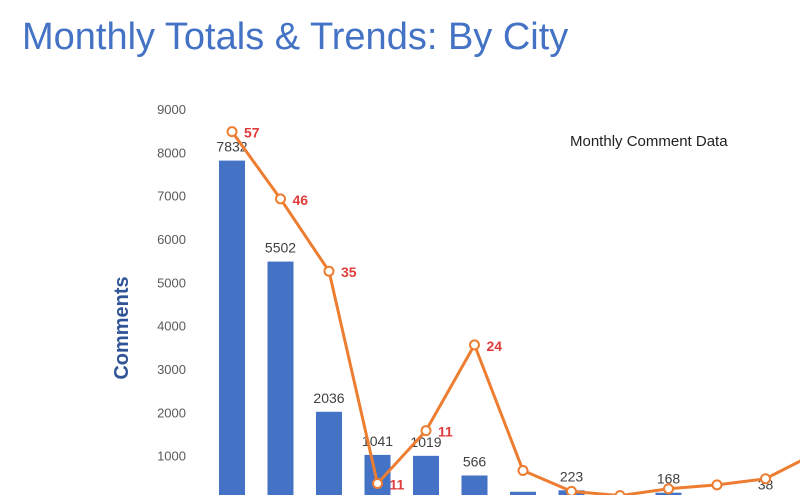  Describe the element at coordinates (171, 369) in the screenshot. I see `y-tick-label: 3000` at that location.